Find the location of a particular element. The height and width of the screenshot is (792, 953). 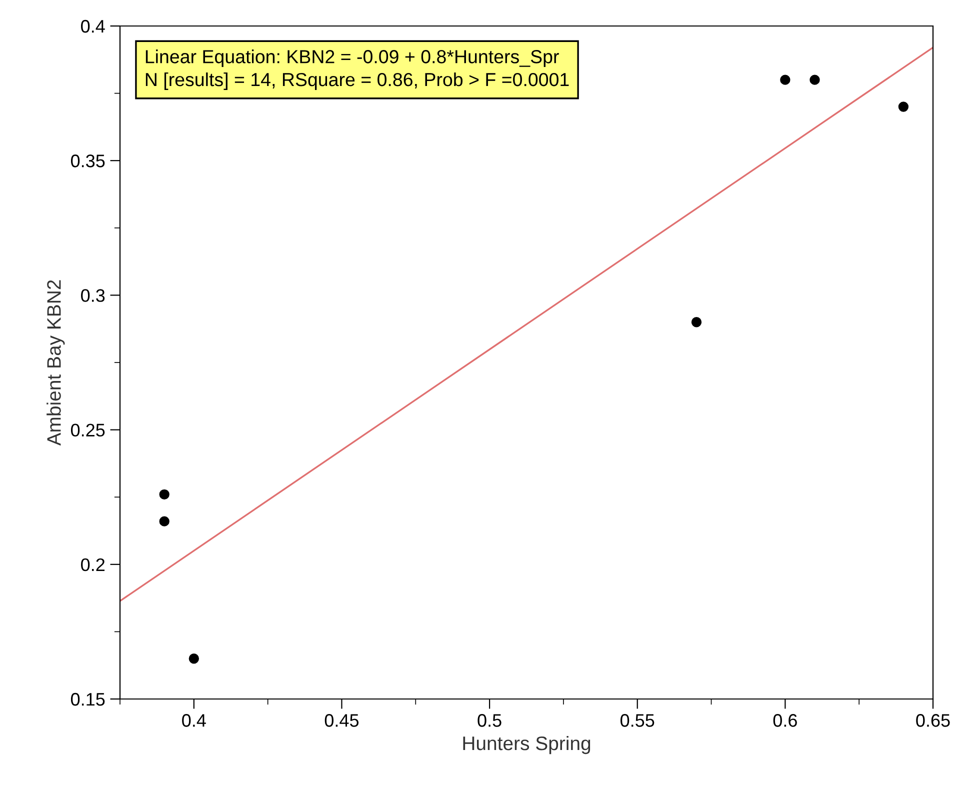

y-tick-label: 0.25 is located at coordinates (87, 430).